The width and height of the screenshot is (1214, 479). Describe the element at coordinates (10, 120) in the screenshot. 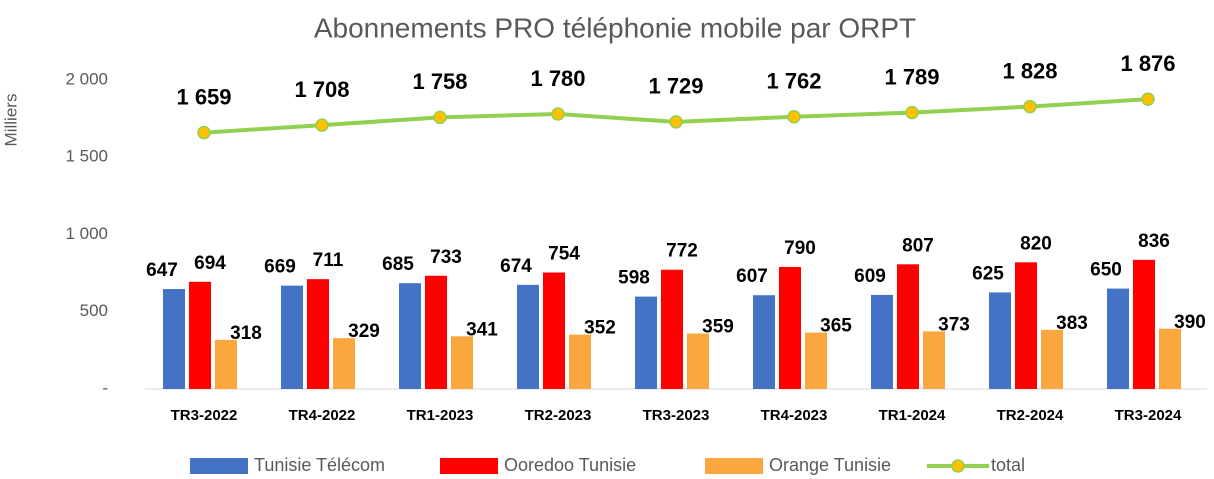

I see `y-axis-label: Milliers` at that location.